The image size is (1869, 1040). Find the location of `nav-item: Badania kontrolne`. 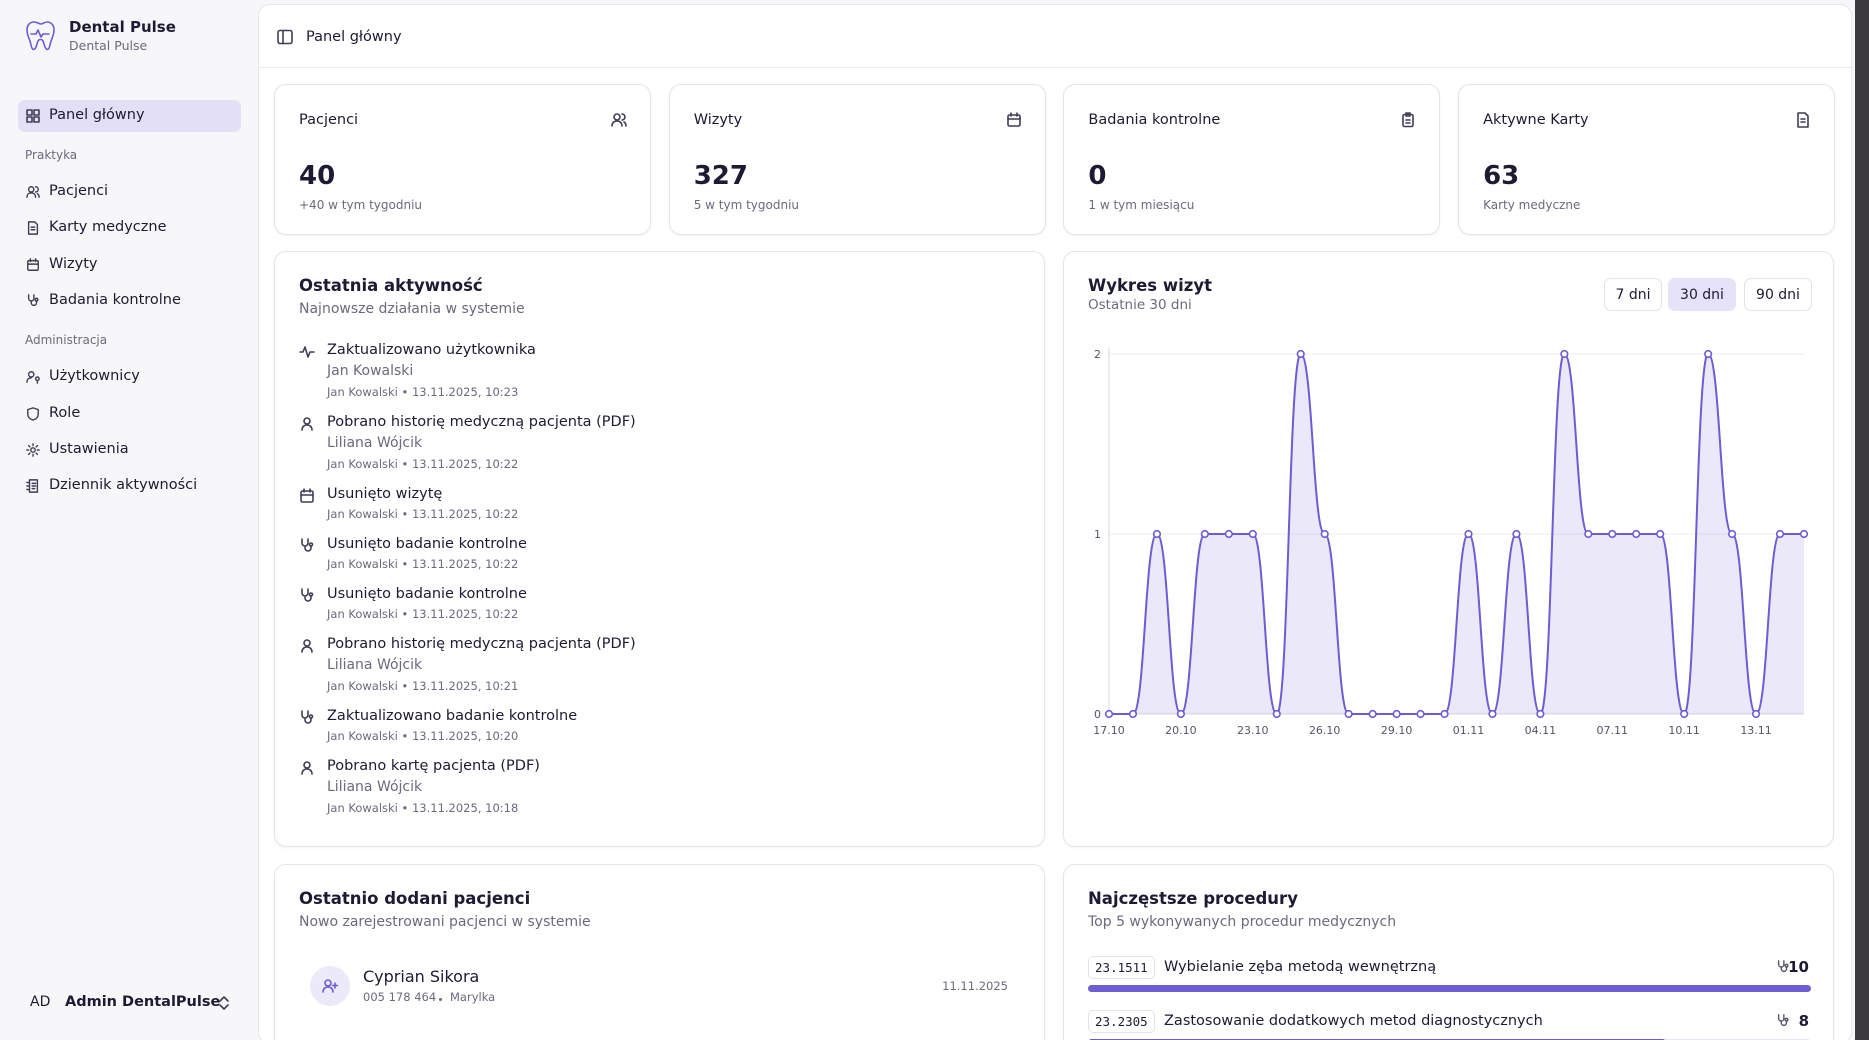

nav-item: Badania kontrolne is located at coordinates (129, 302).